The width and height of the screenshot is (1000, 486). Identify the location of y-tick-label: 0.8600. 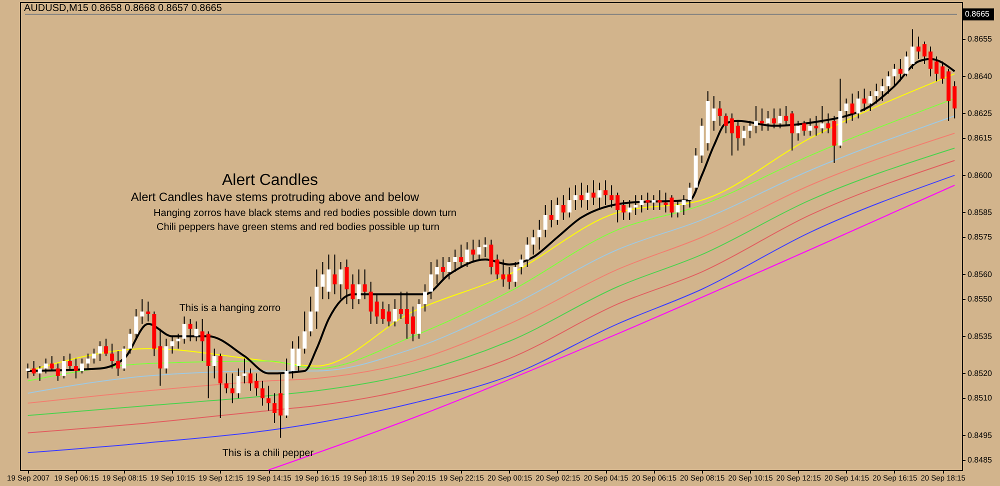
(980, 175).